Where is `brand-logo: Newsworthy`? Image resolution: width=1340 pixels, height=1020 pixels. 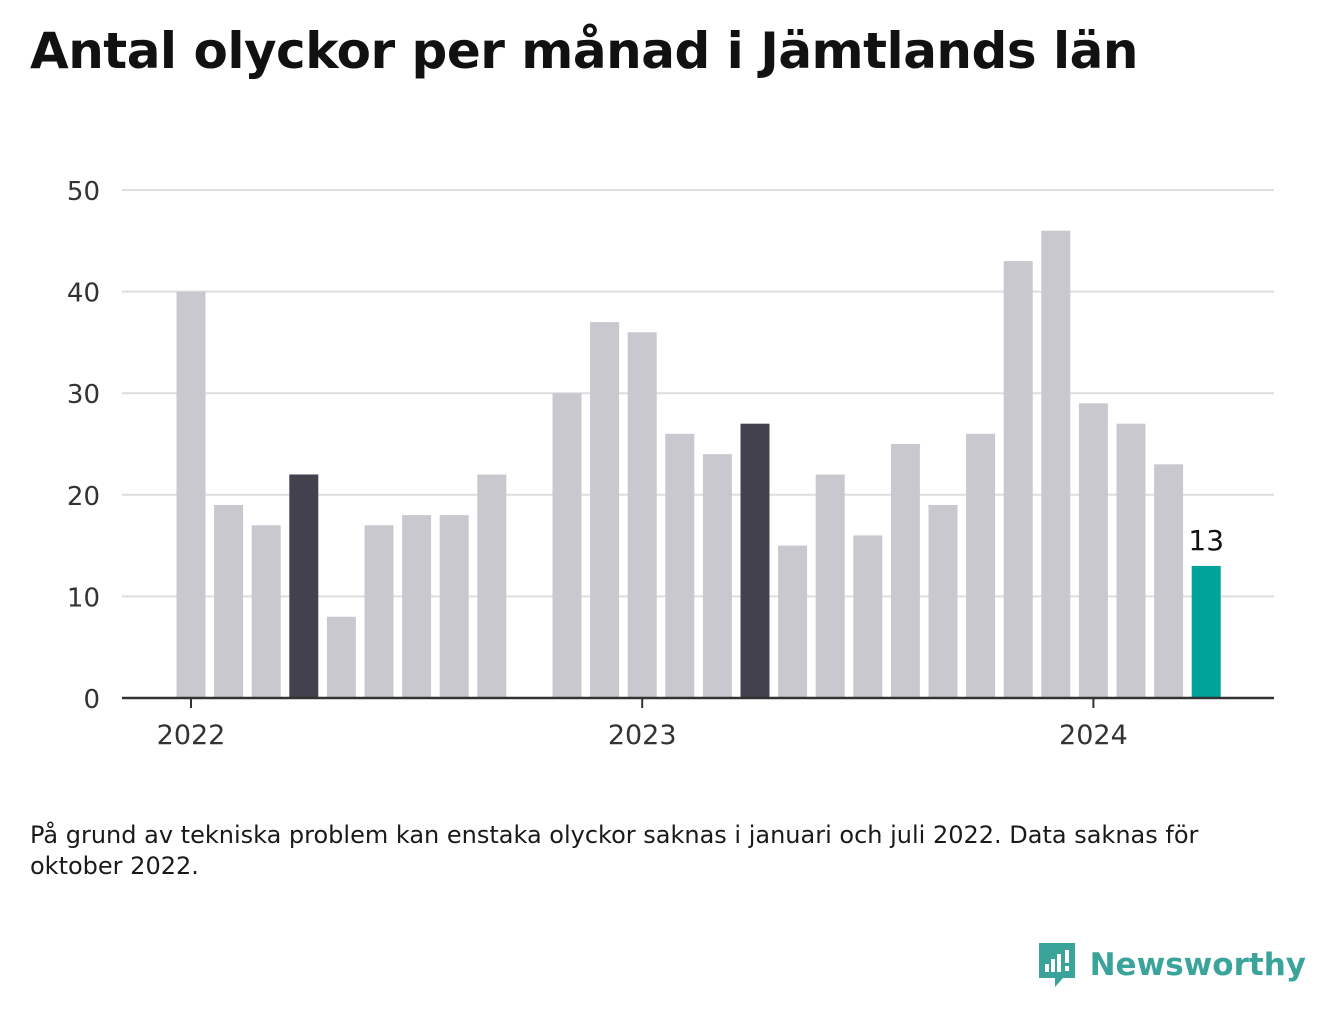 brand-logo: Newsworthy is located at coordinates (1171, 965).